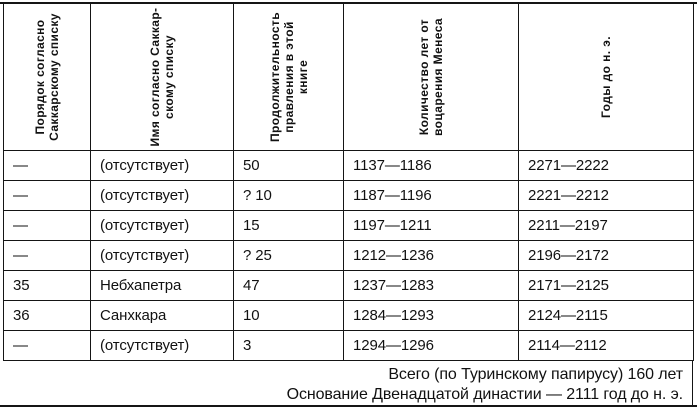 Image resolution: width=697 pixels, height=411 pixels. I want to click on cell-years-from-menes: 1284—1293, so click(431, 315).